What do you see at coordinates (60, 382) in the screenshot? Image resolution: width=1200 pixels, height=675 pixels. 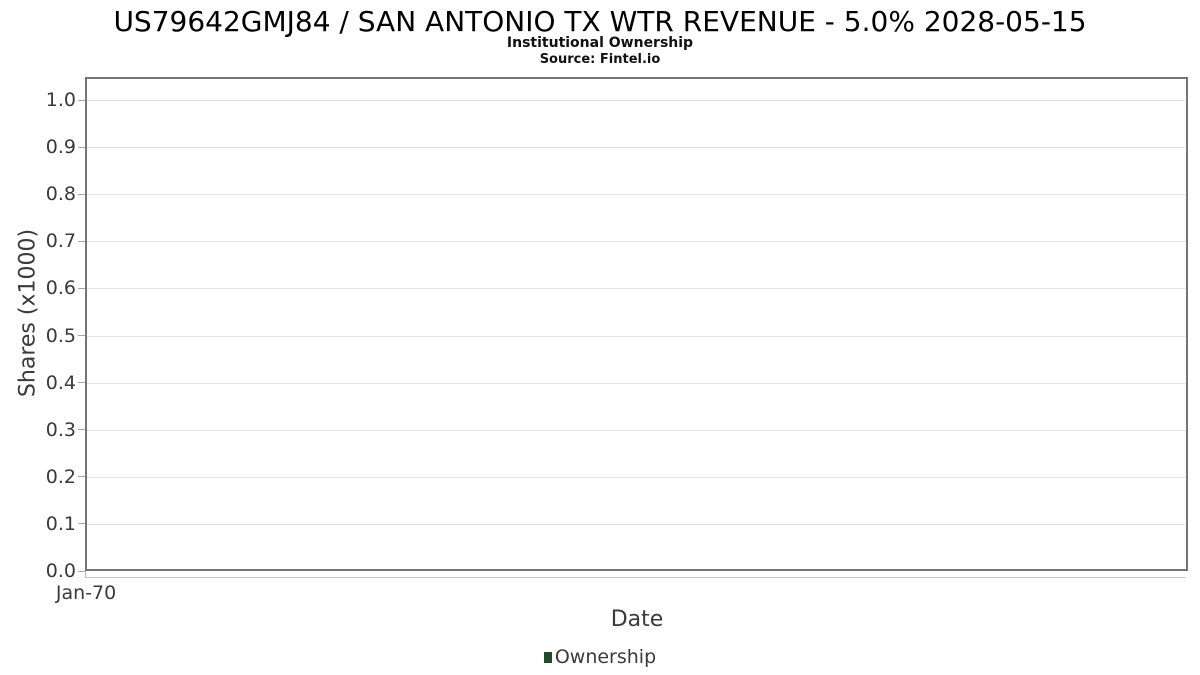 I see `y-axis-tick-label: 0.4` at bounding box center [60, 382].